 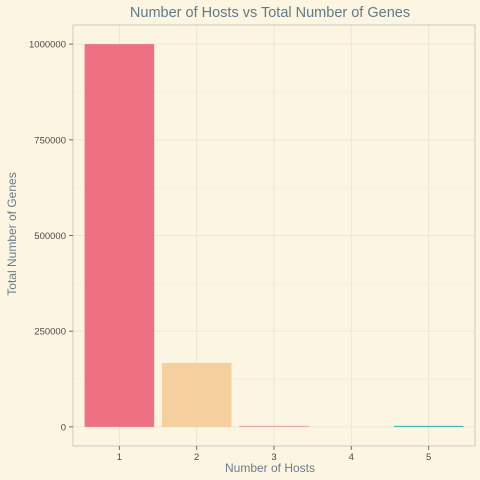 What do you see at coordinates (12, 233) in the screenshot?
I see `y-axis-title: Total Number of Genes` at bounding box center [12, 233].